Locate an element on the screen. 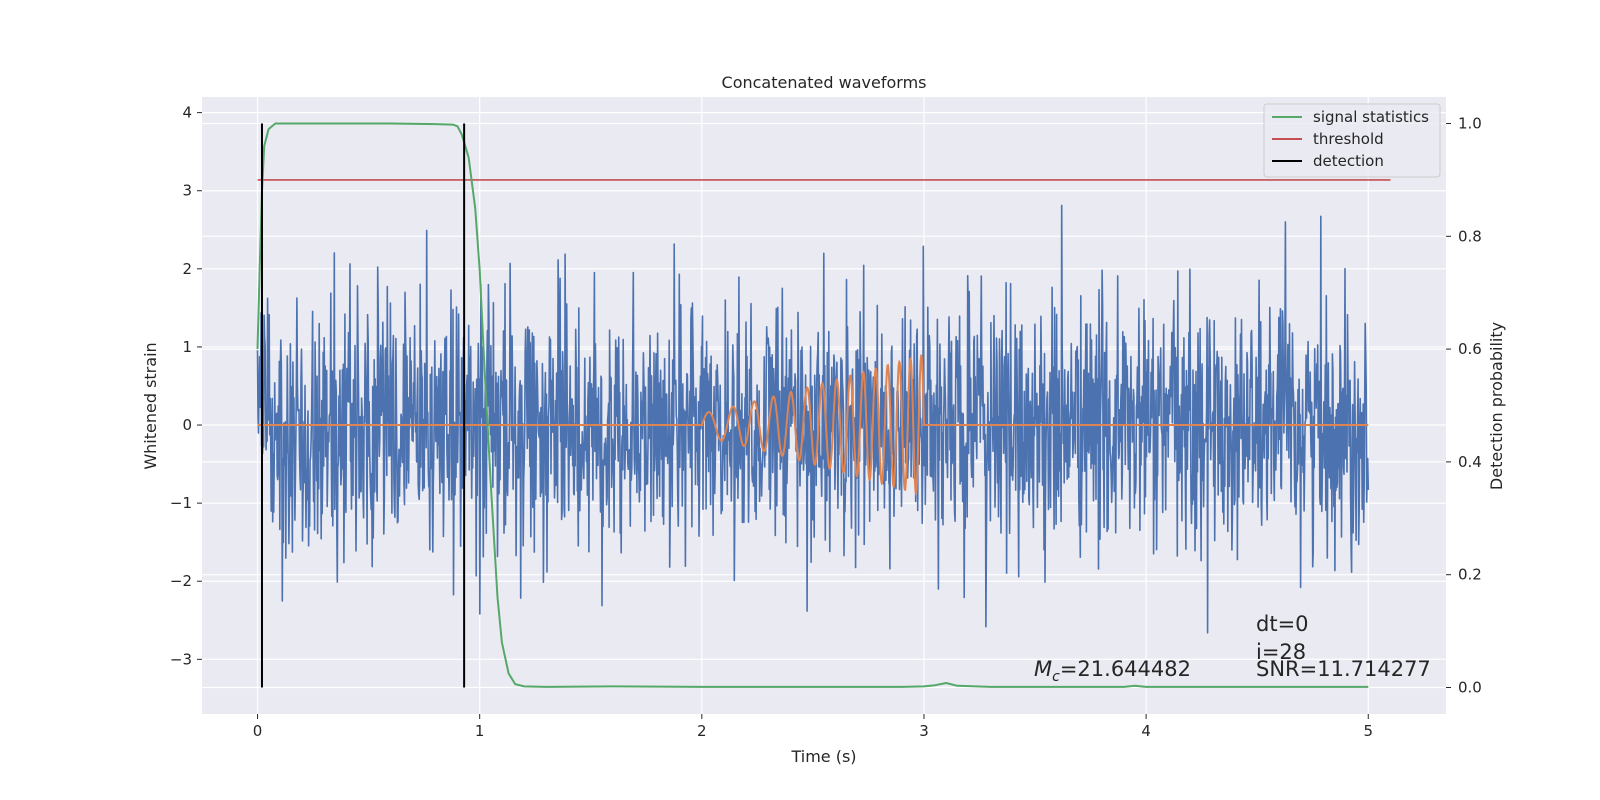 This screenshot has height=800, width=1600. y2-axis-label: Detection probability is located at coordinates (1496, 406).